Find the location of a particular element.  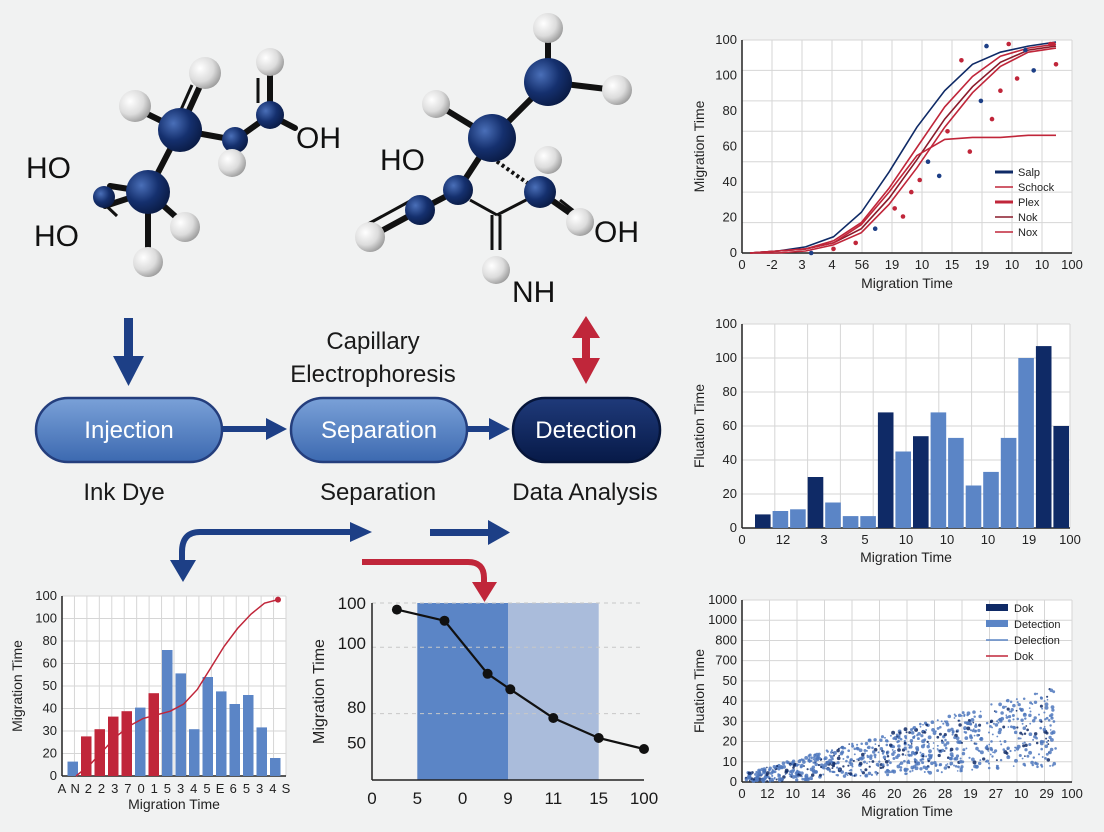

legend-label: Delection is located at coordinates (1037, 641).